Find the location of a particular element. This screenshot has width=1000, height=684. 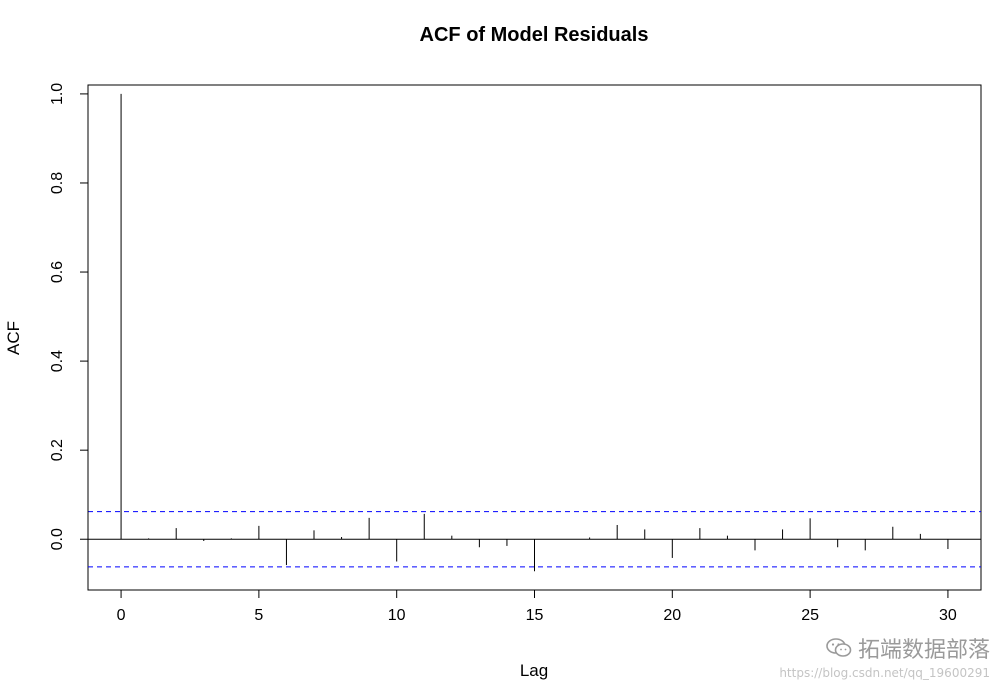

y-tick-label: 0.8 is located at coordinates (57, 183).